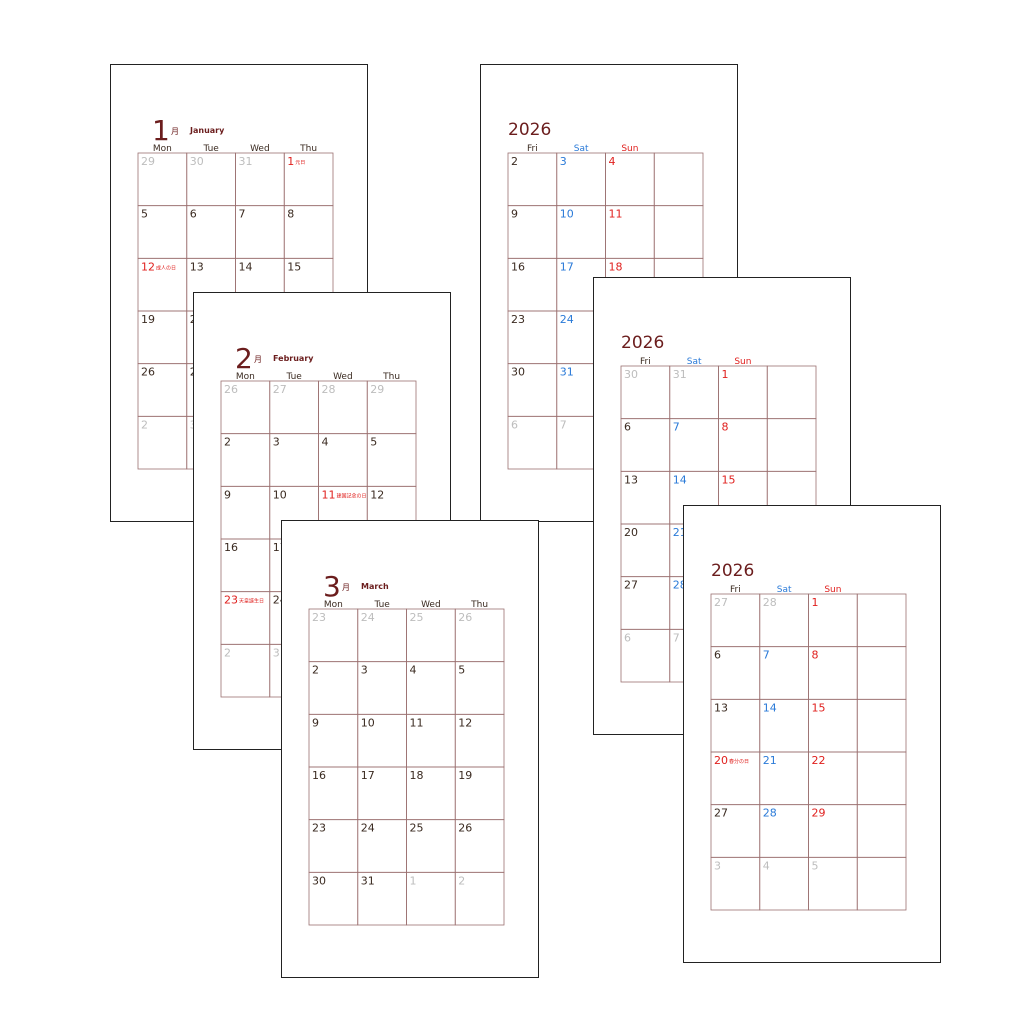 This screenshot has width=1024, height=1024. I want to click on month-number: 1, so click(161, 130).